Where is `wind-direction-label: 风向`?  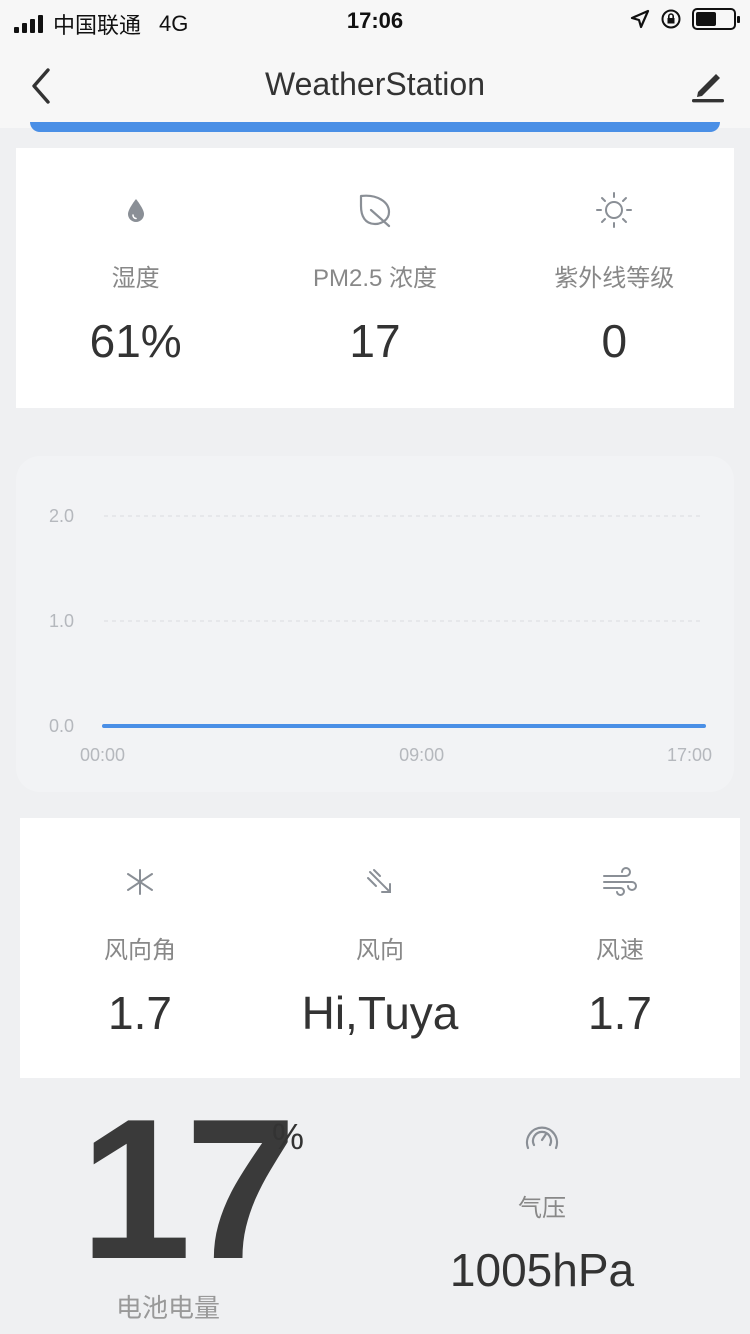
wind-direction-label: 风向 is located at coordinates (380, 950).